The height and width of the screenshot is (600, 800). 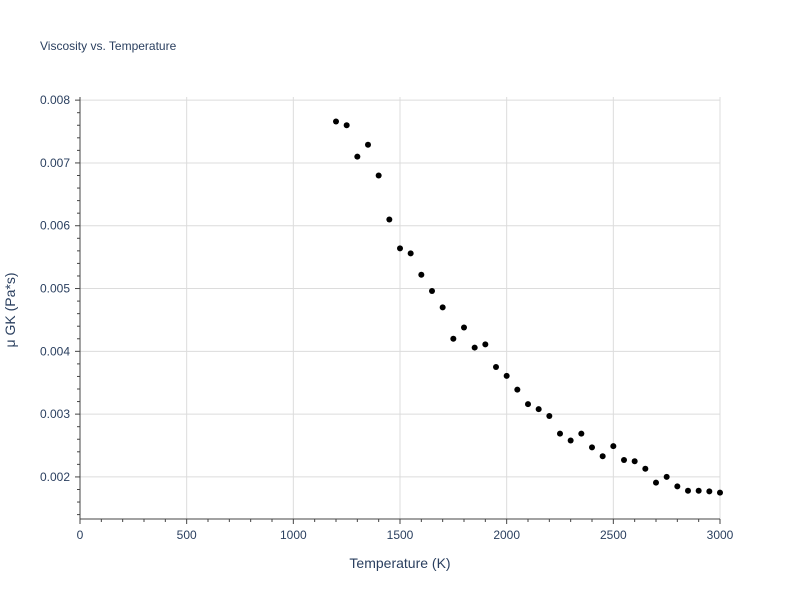 What do you see at coordinates (399, 563) in the screenshot?
I see `x-axis-label: Temperature (K)` at bounding box center [399, 563].